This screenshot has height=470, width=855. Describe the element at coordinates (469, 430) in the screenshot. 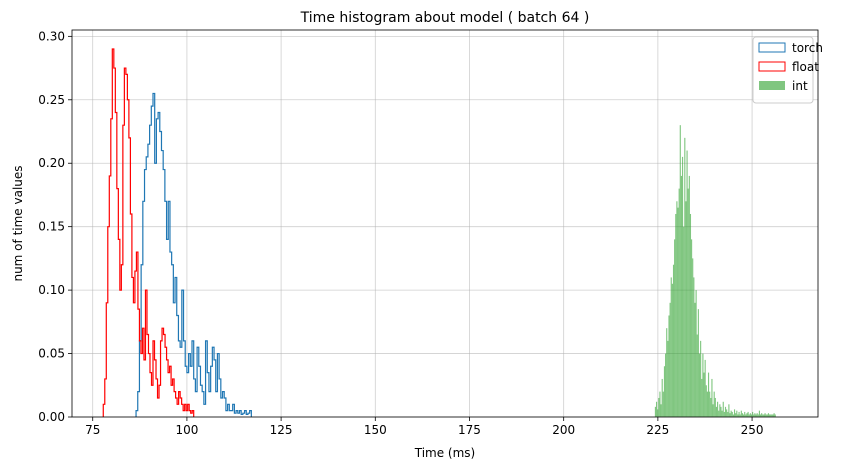

I see `x-tick-label: 175` at that location.